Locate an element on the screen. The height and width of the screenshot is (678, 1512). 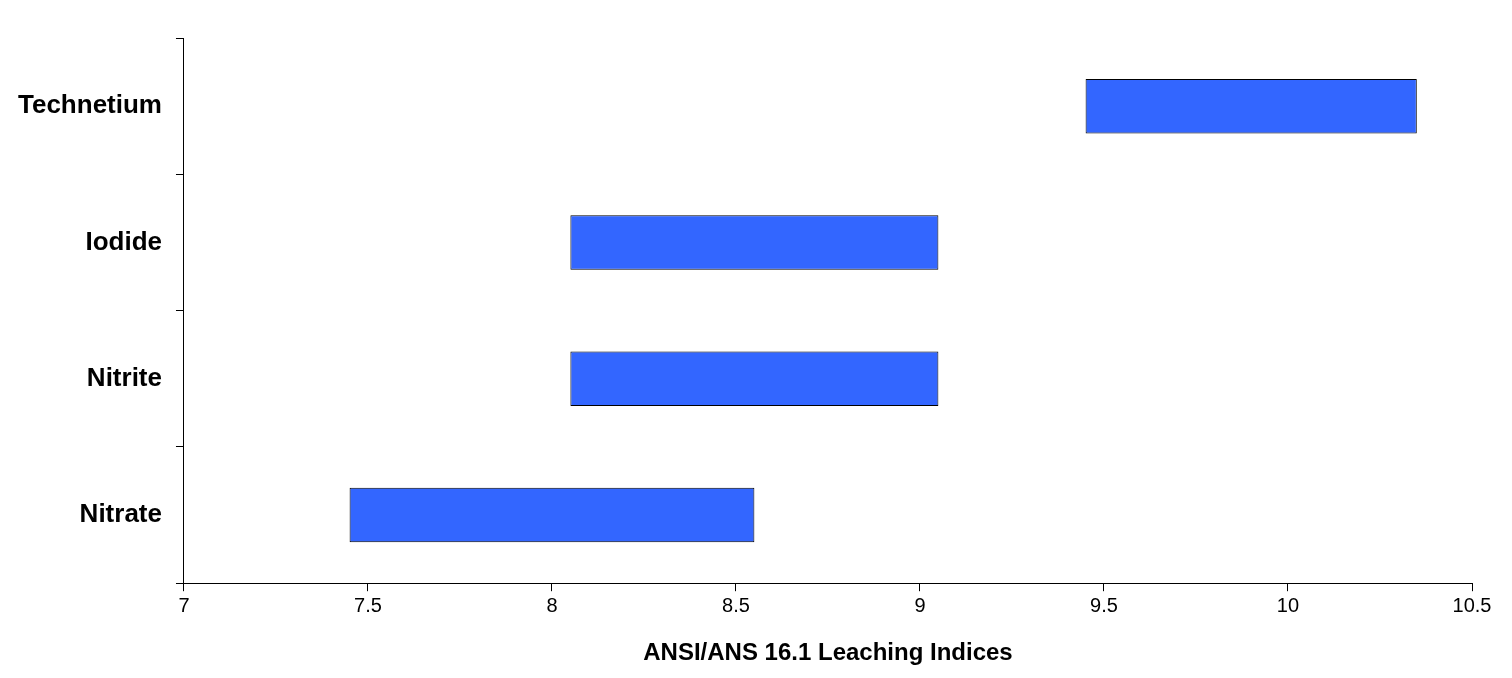
x-tick-label: 8.5 is located at coordinates (736, 604).